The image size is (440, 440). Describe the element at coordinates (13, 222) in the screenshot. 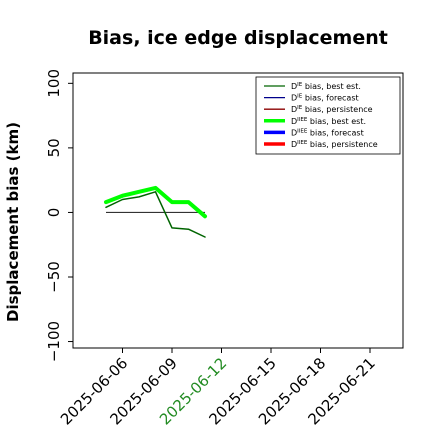

I see `y-axis-label: Displacement bias (km)` at that location.